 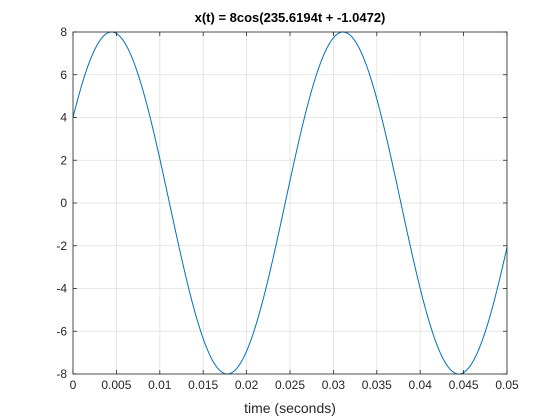 What do you see at coordinates (63, 160) in the screenshot?
I see `y-tick-label: 2` at bounding box center [63, 160].